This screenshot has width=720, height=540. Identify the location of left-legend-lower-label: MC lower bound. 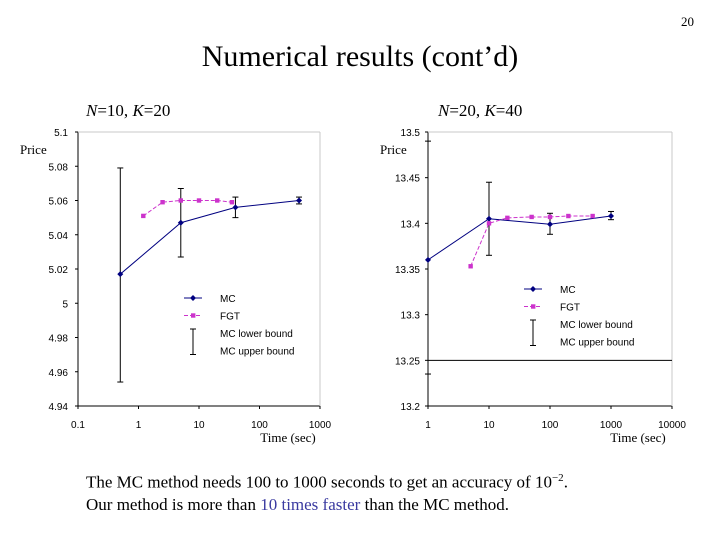
(256, 334).